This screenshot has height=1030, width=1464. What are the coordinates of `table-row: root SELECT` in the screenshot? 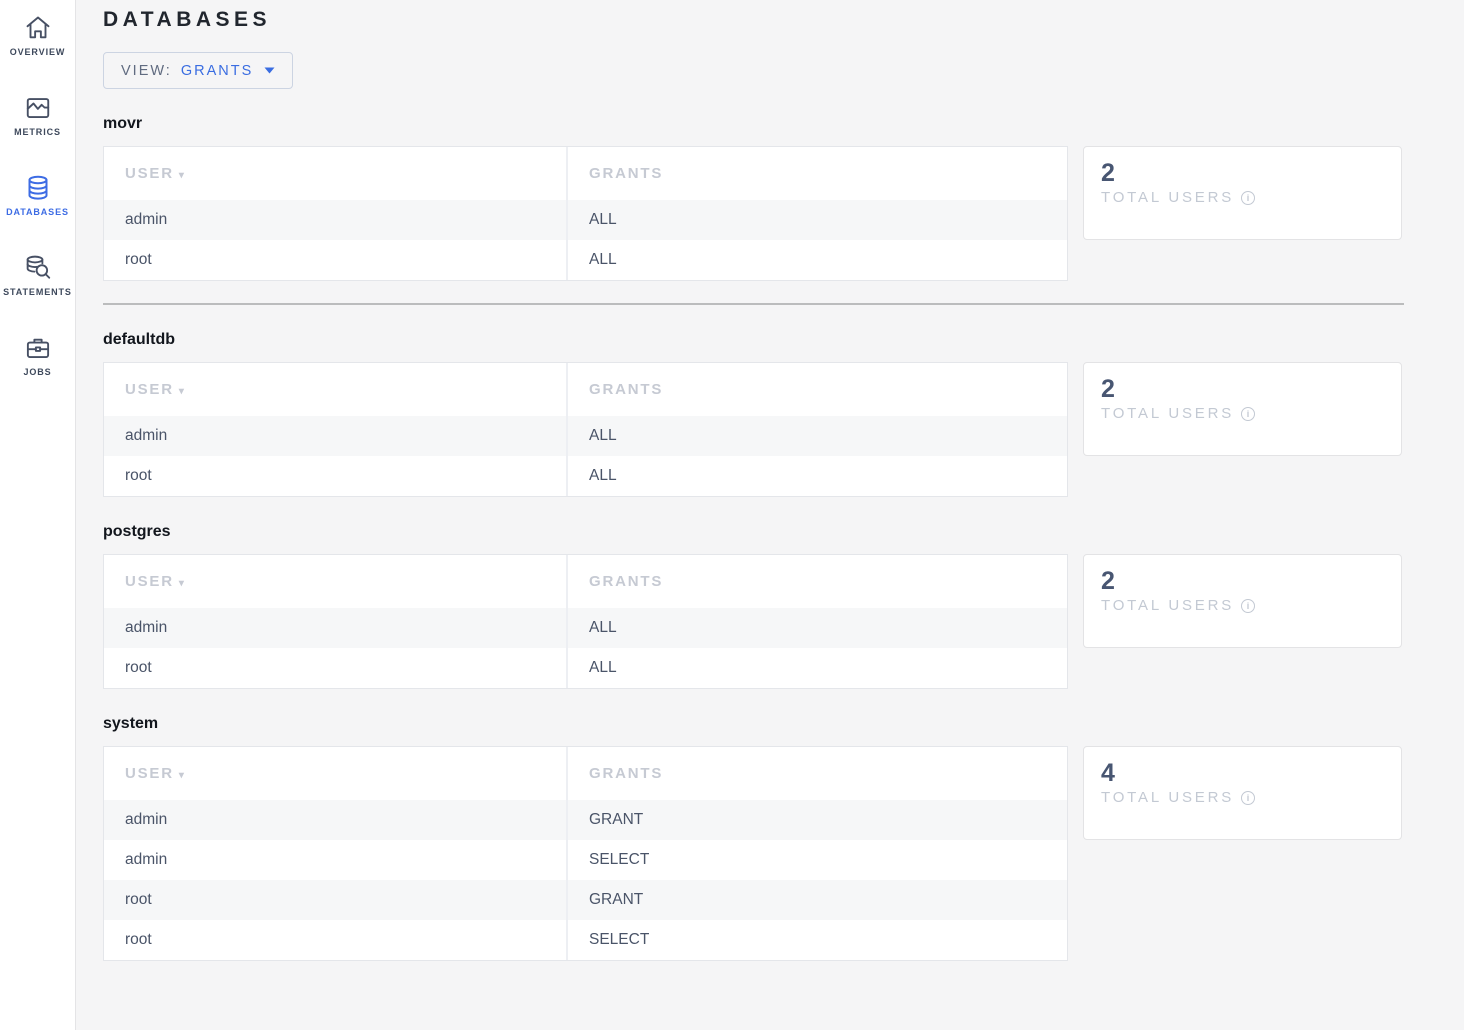 It's located at (585, 940).